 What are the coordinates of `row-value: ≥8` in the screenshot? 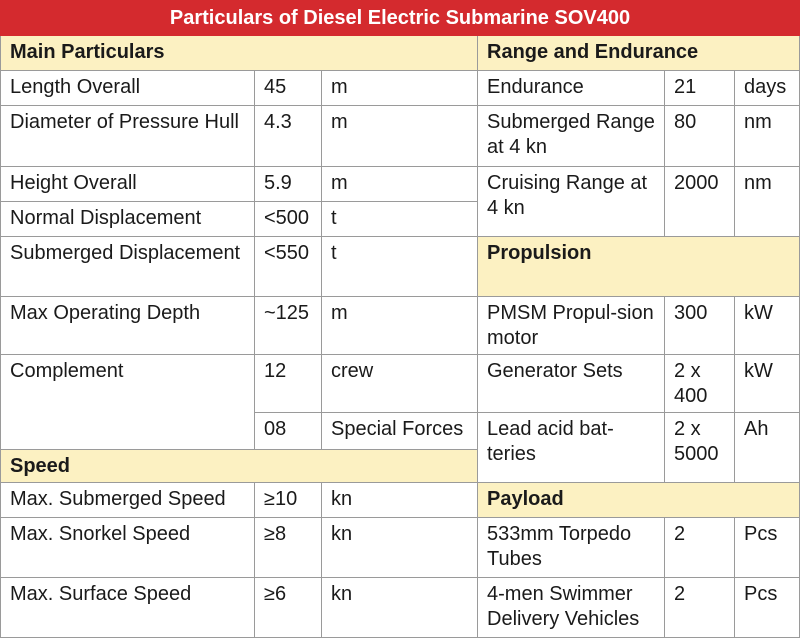 It's located at (288, 548).